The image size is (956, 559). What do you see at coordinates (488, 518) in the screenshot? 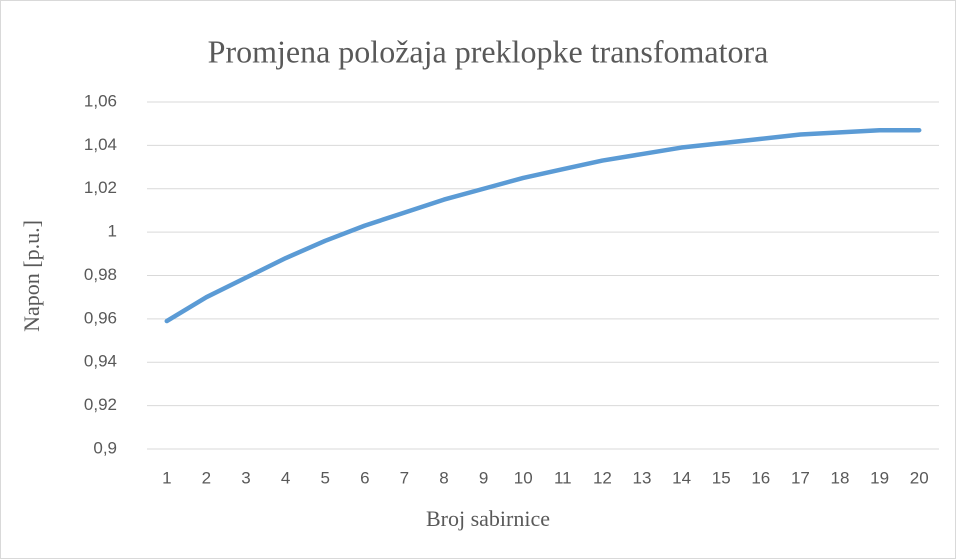
I see `x-axis-label: Broj sabirnice` at bounding box center [488, 518].